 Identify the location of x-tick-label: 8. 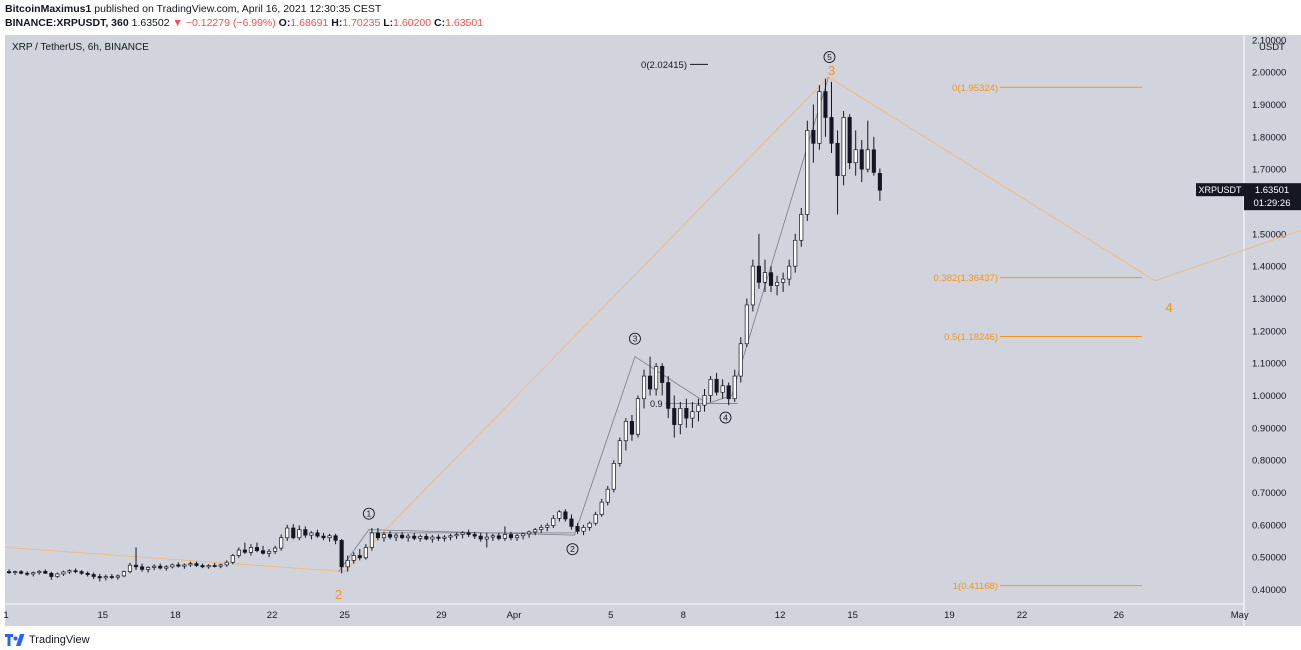
(683, 615).